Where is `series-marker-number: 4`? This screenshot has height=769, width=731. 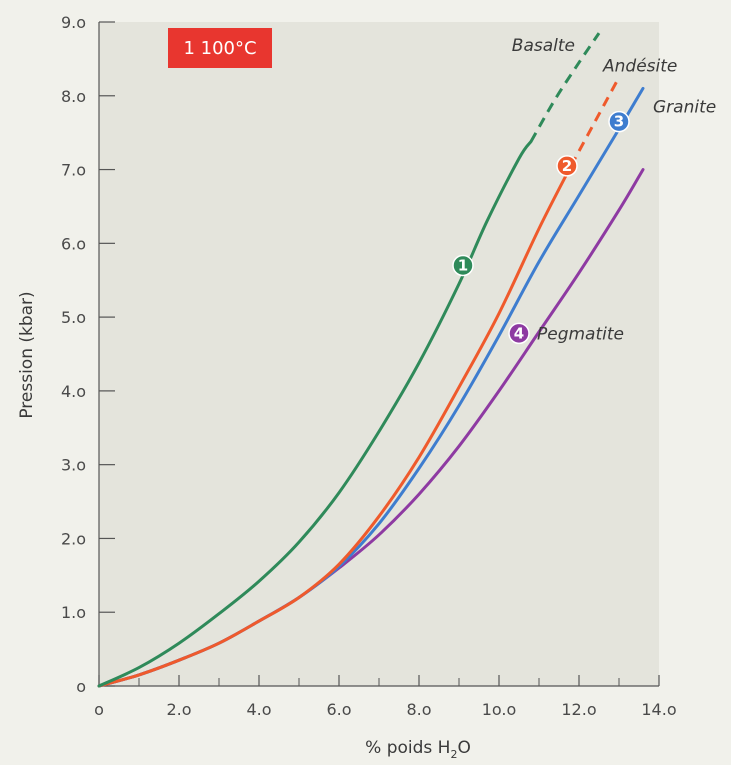 series-marker-number: 4 is located at coordinates (519, 333).